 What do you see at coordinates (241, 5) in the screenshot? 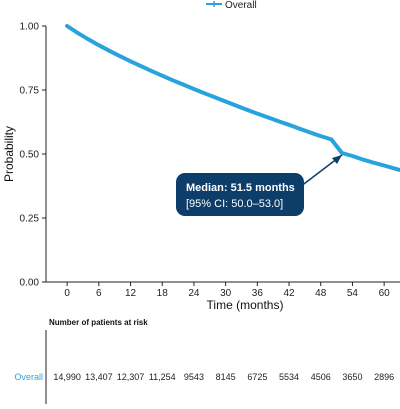
I see `legend-label-overall: Overall` at bounding box center [241, 5].